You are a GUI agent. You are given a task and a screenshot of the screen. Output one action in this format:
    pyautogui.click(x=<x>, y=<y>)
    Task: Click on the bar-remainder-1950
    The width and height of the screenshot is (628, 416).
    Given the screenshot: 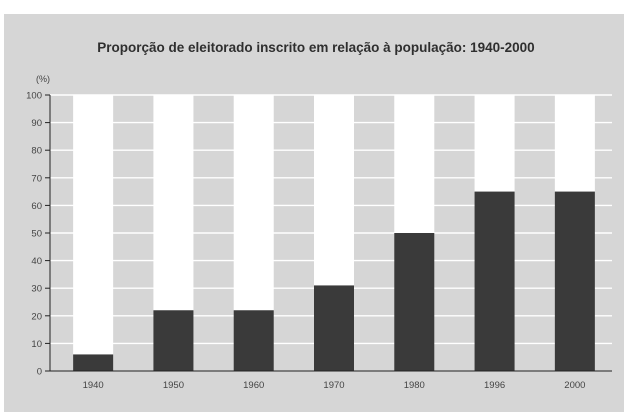 What is the action you would take?
    pyautogui.click(x=173, y=203)
    